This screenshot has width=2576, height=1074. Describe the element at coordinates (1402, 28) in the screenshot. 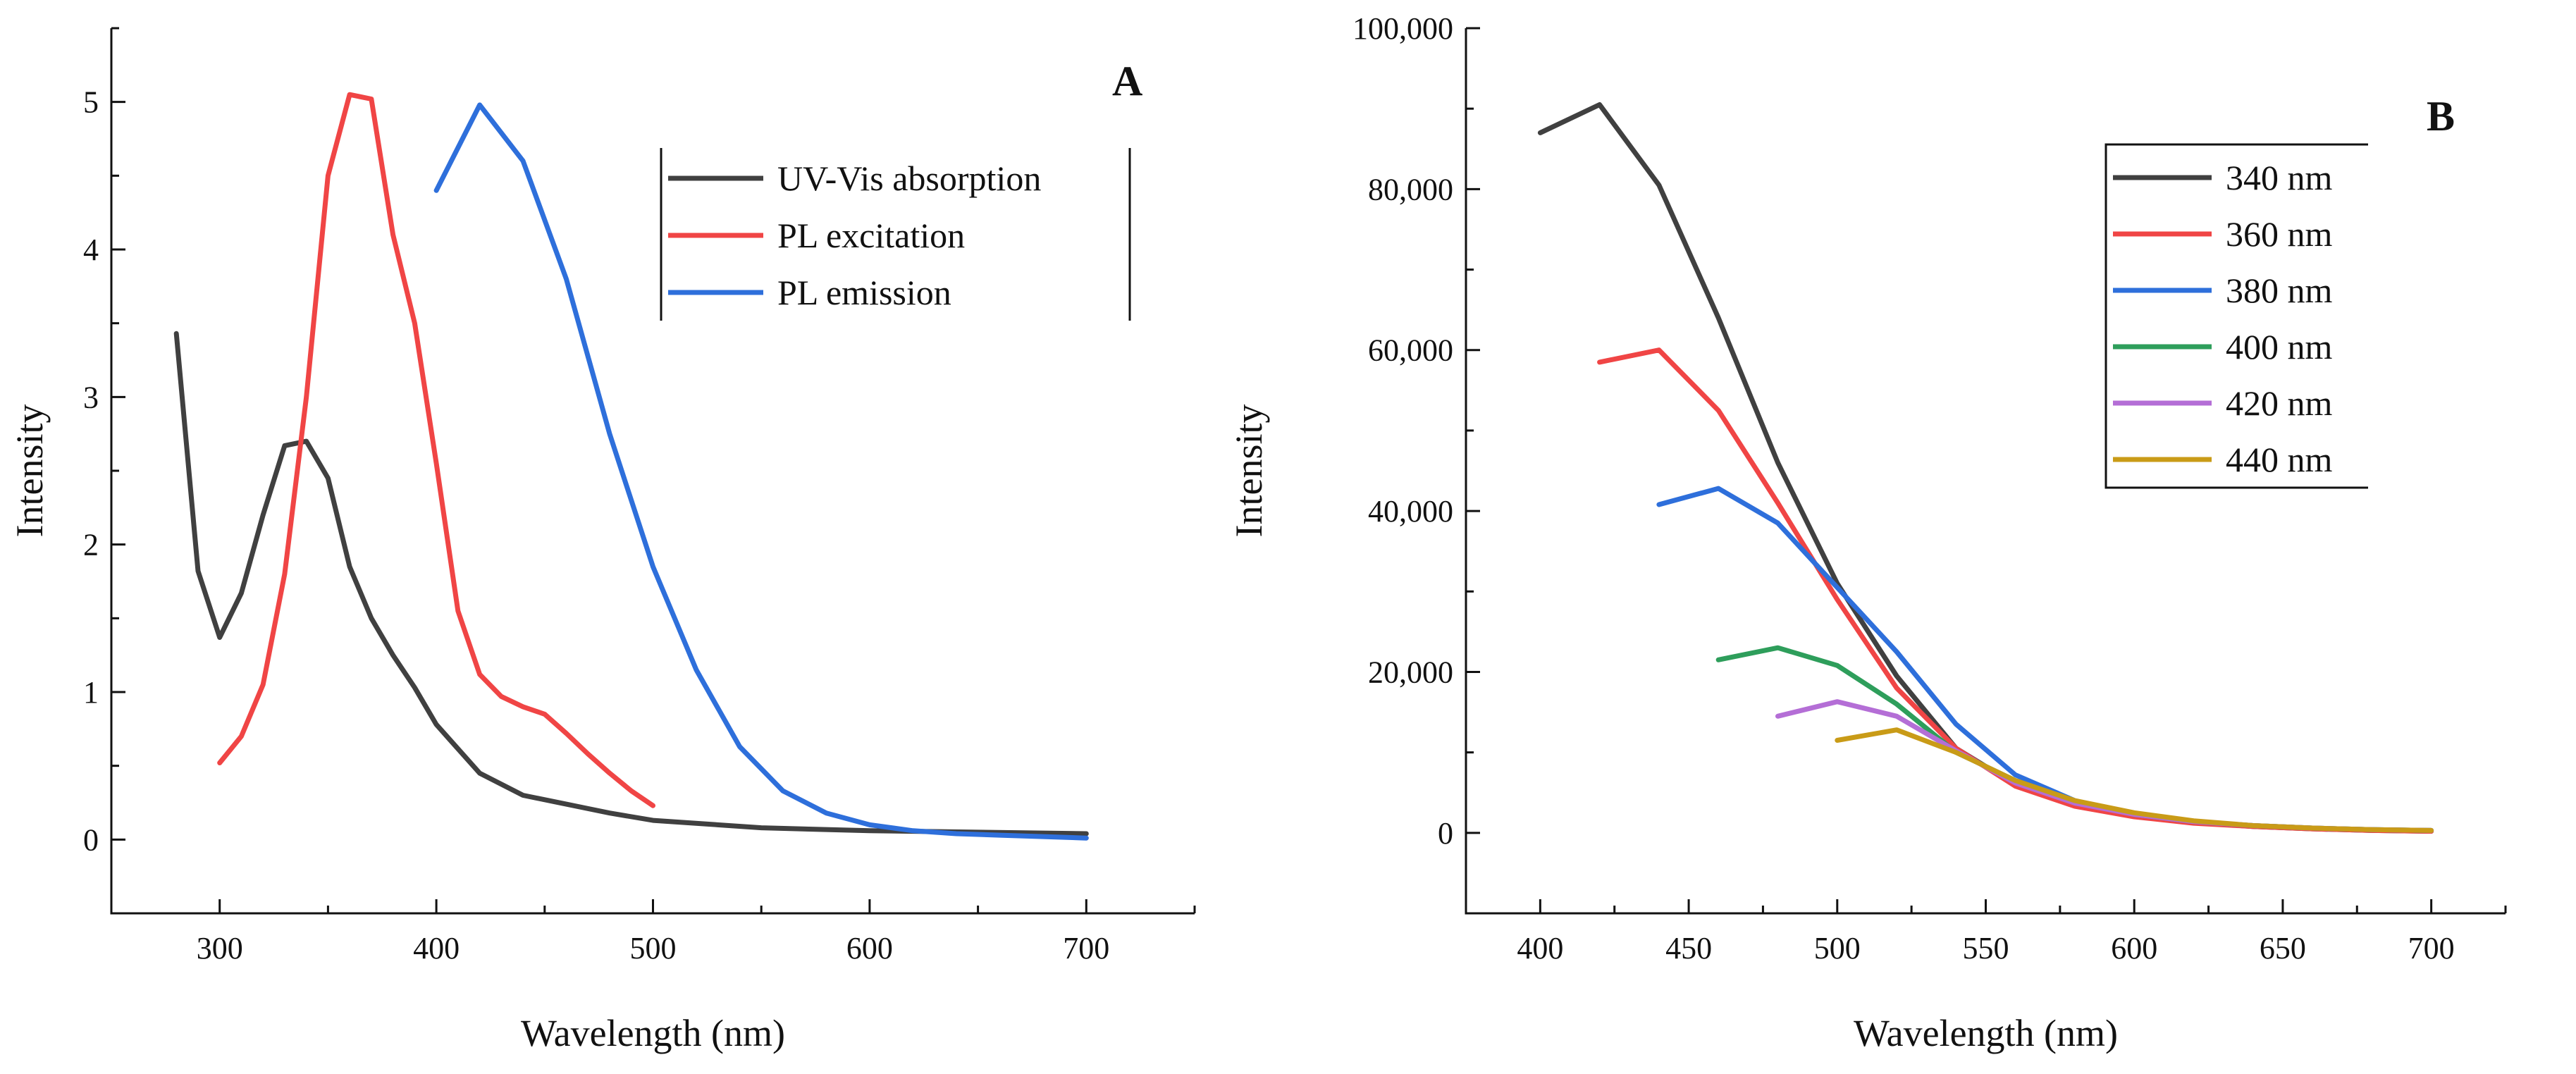

I see `y-tick-label: 100,000` at that location.